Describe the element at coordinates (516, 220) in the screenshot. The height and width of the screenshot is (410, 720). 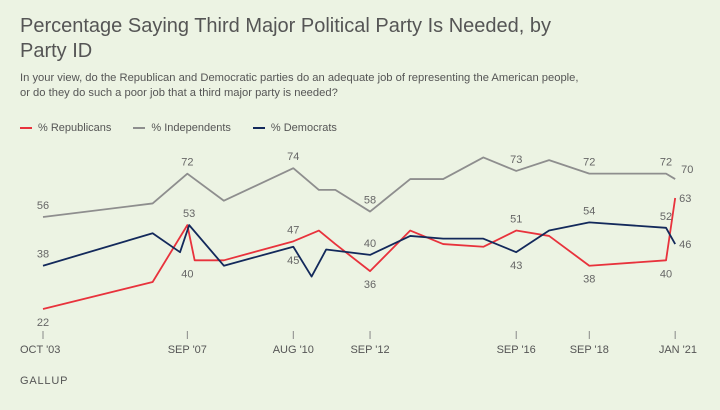
I see `data-label: 51` at that location.